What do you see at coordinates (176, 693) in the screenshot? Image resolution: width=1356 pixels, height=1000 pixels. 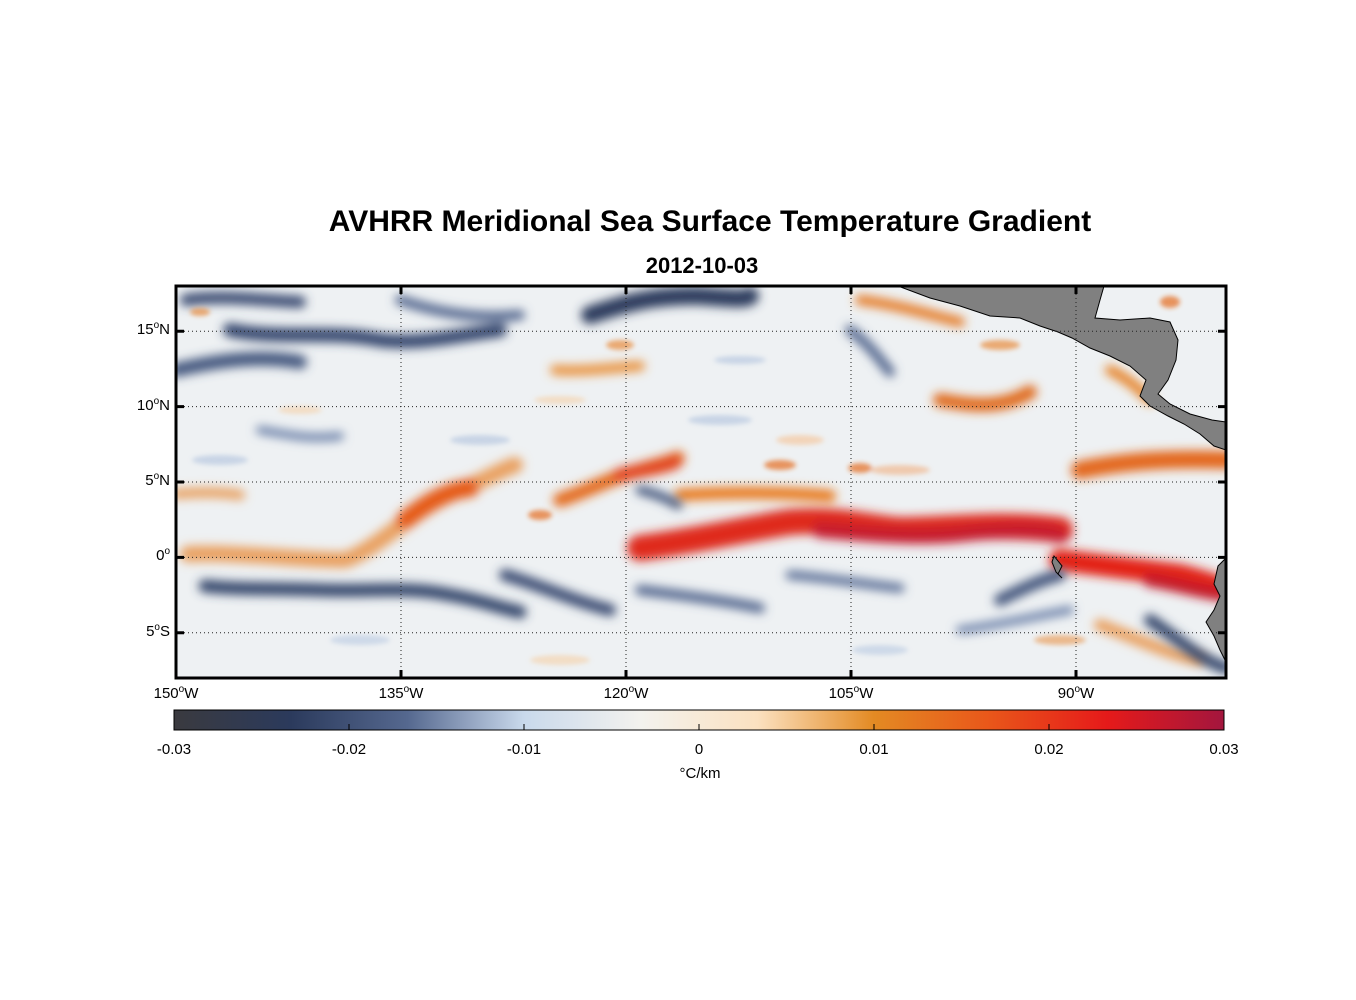 I see `longitude-label: 150oW` at bounding box center [176, 693].